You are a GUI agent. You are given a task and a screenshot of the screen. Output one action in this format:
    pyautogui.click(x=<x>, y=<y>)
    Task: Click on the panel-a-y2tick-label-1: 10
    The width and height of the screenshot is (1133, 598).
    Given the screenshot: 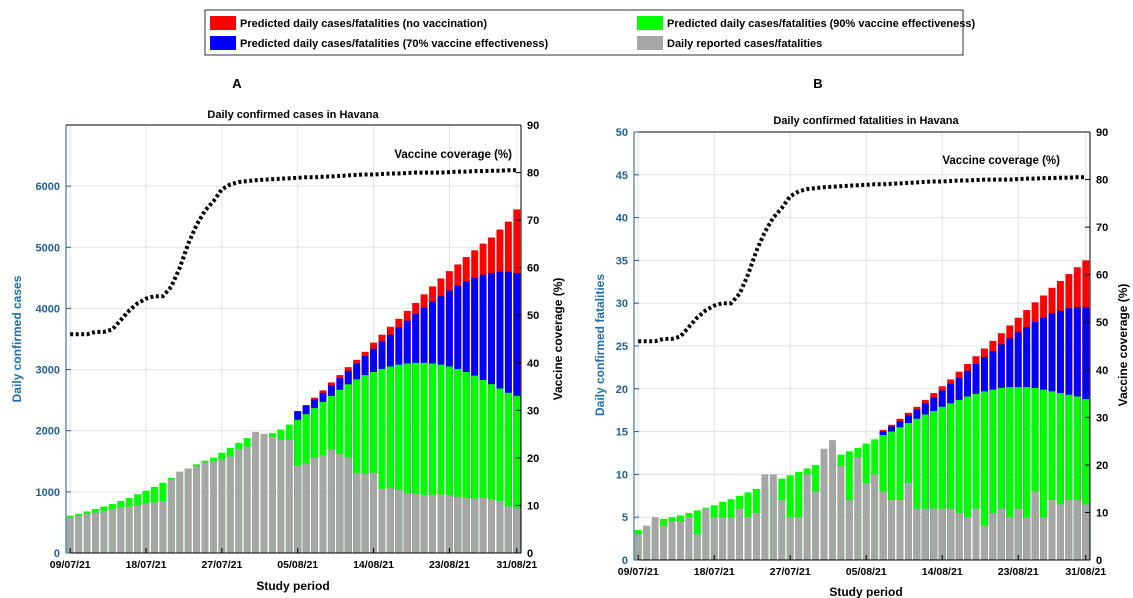 What is the action you would take?
    pyautogui.click(x=533, y=506)
    